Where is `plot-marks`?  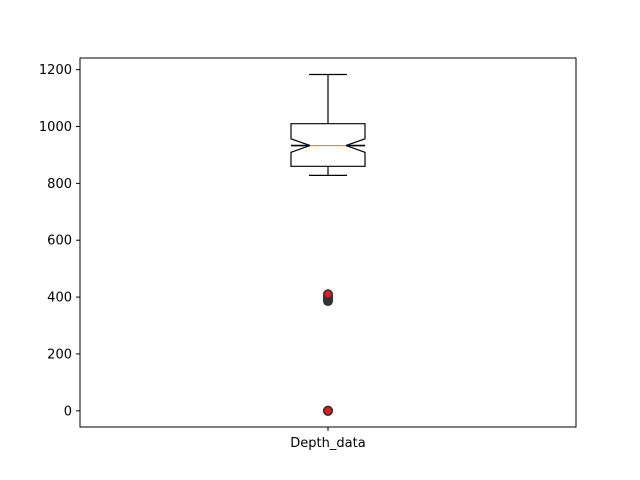
plot-marks is located at coordinates (328, 244).